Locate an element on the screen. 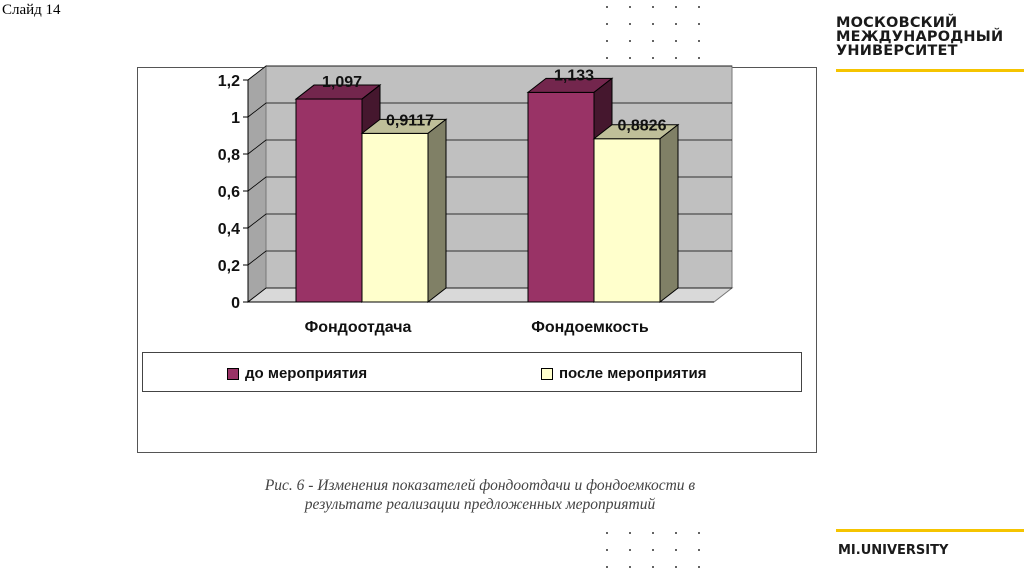 The image size is (1024, 574). legend-item-before: до мероприятия is located at coordinates (297, 373).